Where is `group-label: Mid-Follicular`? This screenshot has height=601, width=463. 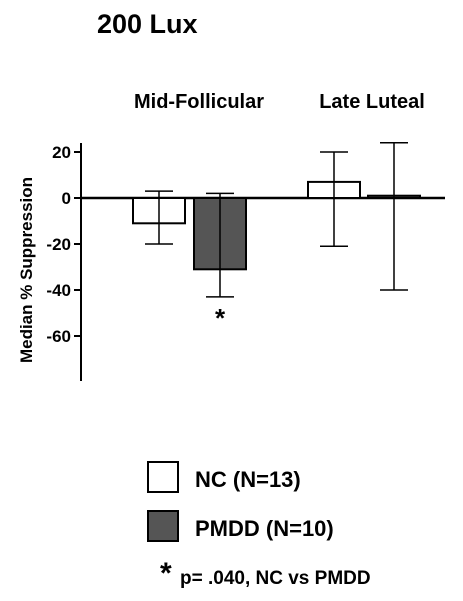 group-label: Mid-Follicular is located at coordinates (199, 102).